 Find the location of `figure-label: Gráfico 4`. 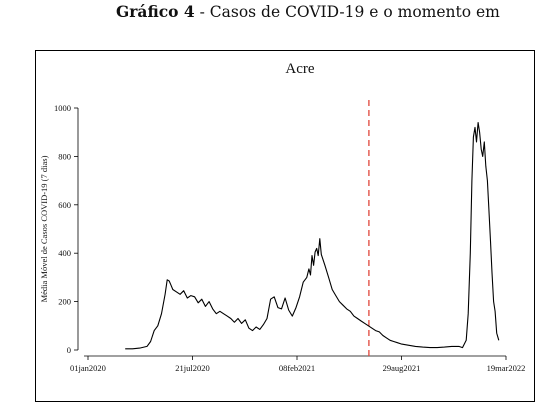

figure-label: Gráfico 4 is located at coordinates (155, 11).